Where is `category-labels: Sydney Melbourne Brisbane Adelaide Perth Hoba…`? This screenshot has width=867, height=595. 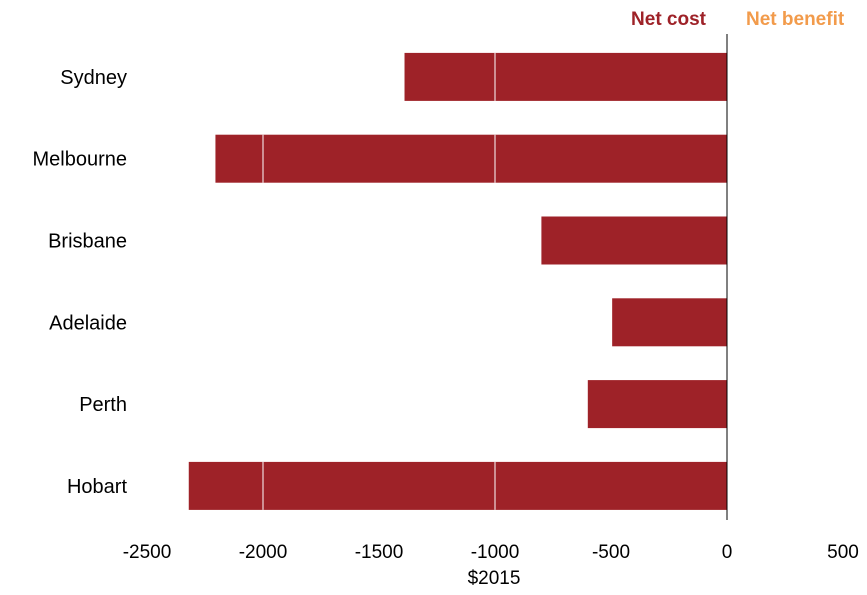 category-labels: Sydney Melbourne Brisbane Adelaide Perth Hoba… is located at coordinates (79, 282).